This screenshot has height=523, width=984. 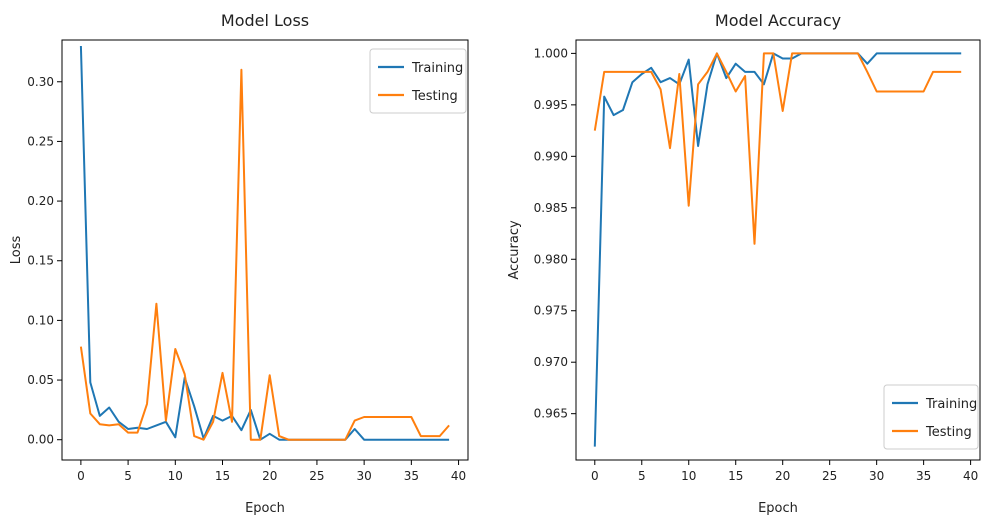 What do you see at coordinates (40, 82) in the screenshot?
I see `y-tick-label: 0.30` at bounding box center [40, 82].